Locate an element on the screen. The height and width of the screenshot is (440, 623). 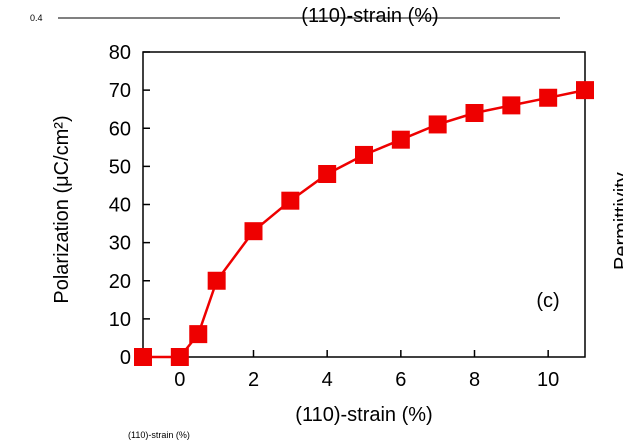
y-tick-label: 50 is located at coordinates (120, 167).